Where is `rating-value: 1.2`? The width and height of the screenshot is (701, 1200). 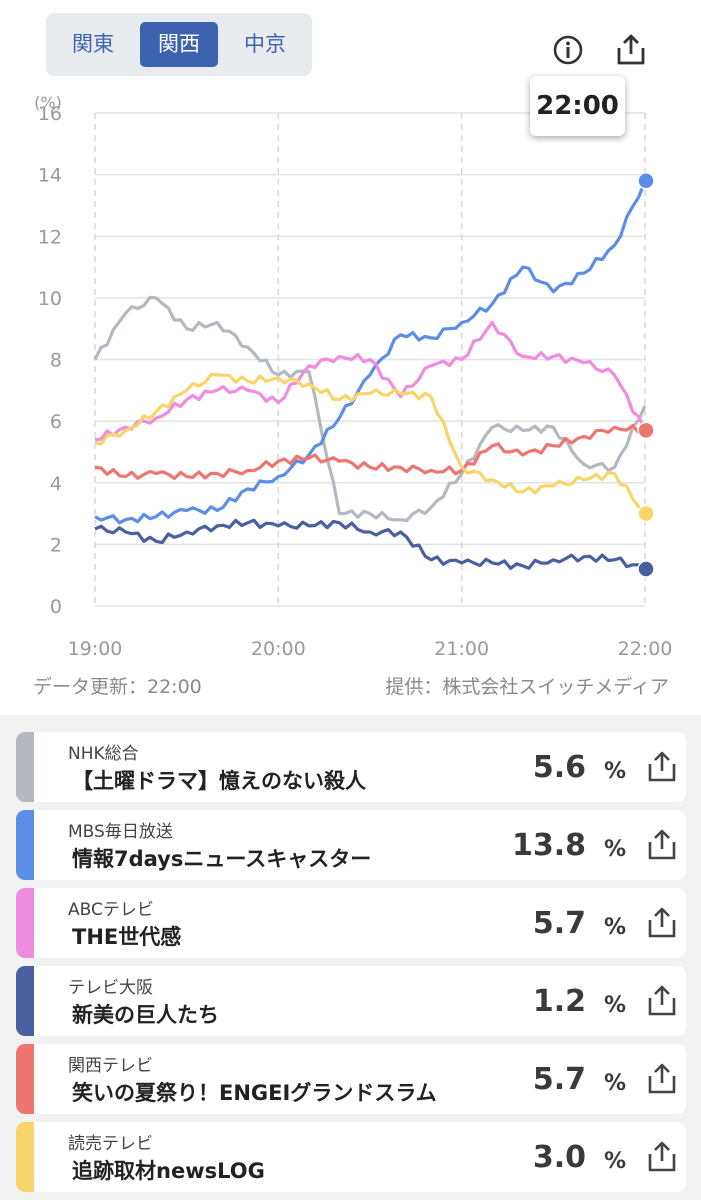 rating-value: 1.2 is located at coordinates (559, 1001).